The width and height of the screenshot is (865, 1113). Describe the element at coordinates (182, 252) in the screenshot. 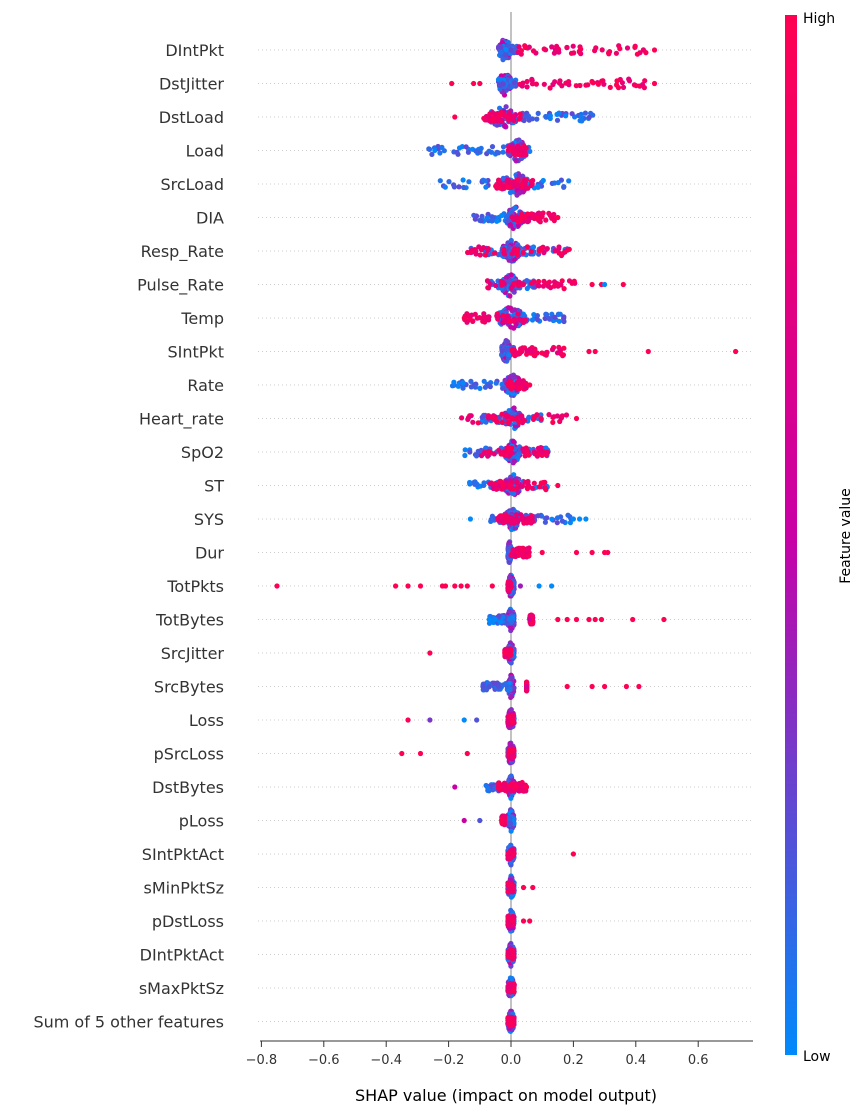

I see `feature-label: Resp_Rate` at that location.